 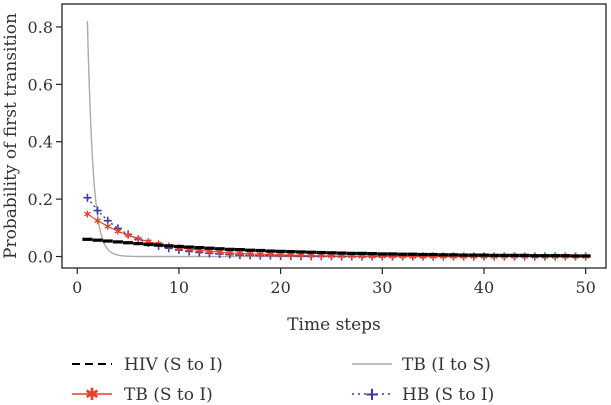 What do you see at coordinates (40, 257) in the screenshot?
I see `y-tick-label: 0.0` at bounding box center [40, 257].